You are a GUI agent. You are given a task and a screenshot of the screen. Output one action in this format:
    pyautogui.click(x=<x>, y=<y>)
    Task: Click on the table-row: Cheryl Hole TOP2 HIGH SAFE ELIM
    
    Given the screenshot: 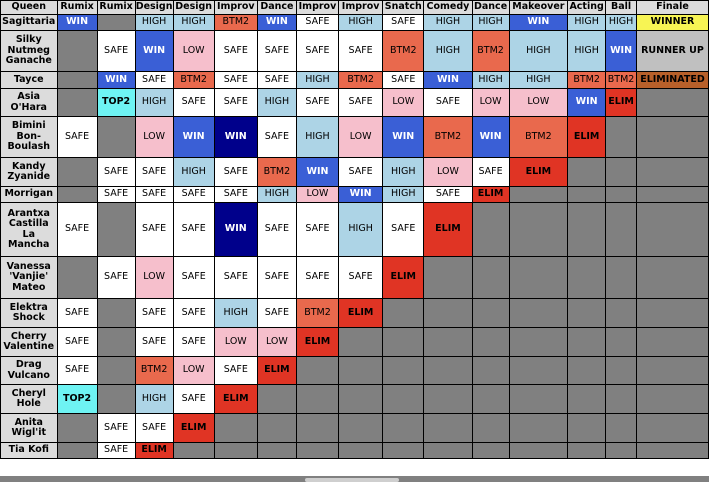 What is the action you would take?
    pyautogui.click(x=354, y=399)
    